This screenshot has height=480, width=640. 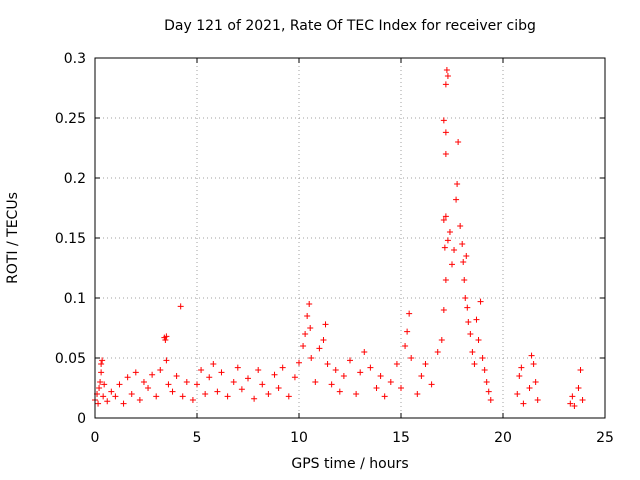 I want to click on x-tick-label: 25, so click(x=605, y=438).